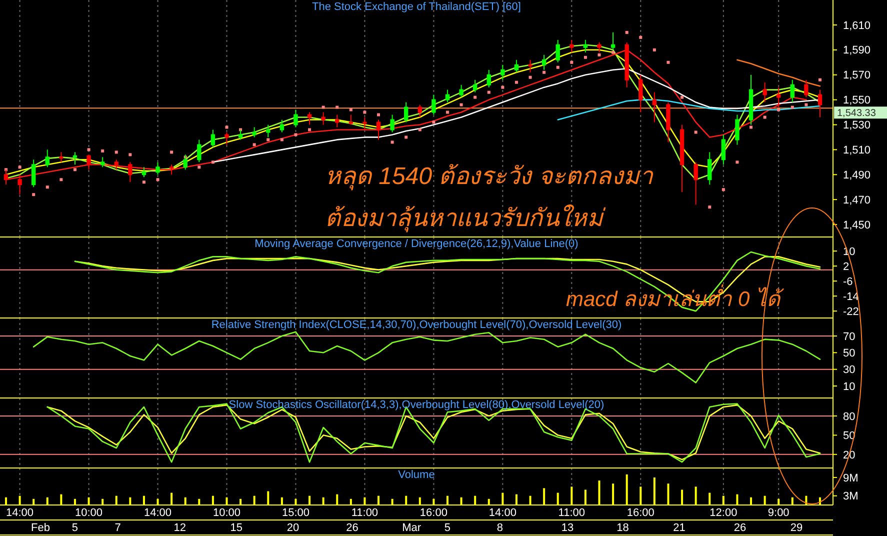  I want to click on y-tick-label: 2, so click(846, 266).